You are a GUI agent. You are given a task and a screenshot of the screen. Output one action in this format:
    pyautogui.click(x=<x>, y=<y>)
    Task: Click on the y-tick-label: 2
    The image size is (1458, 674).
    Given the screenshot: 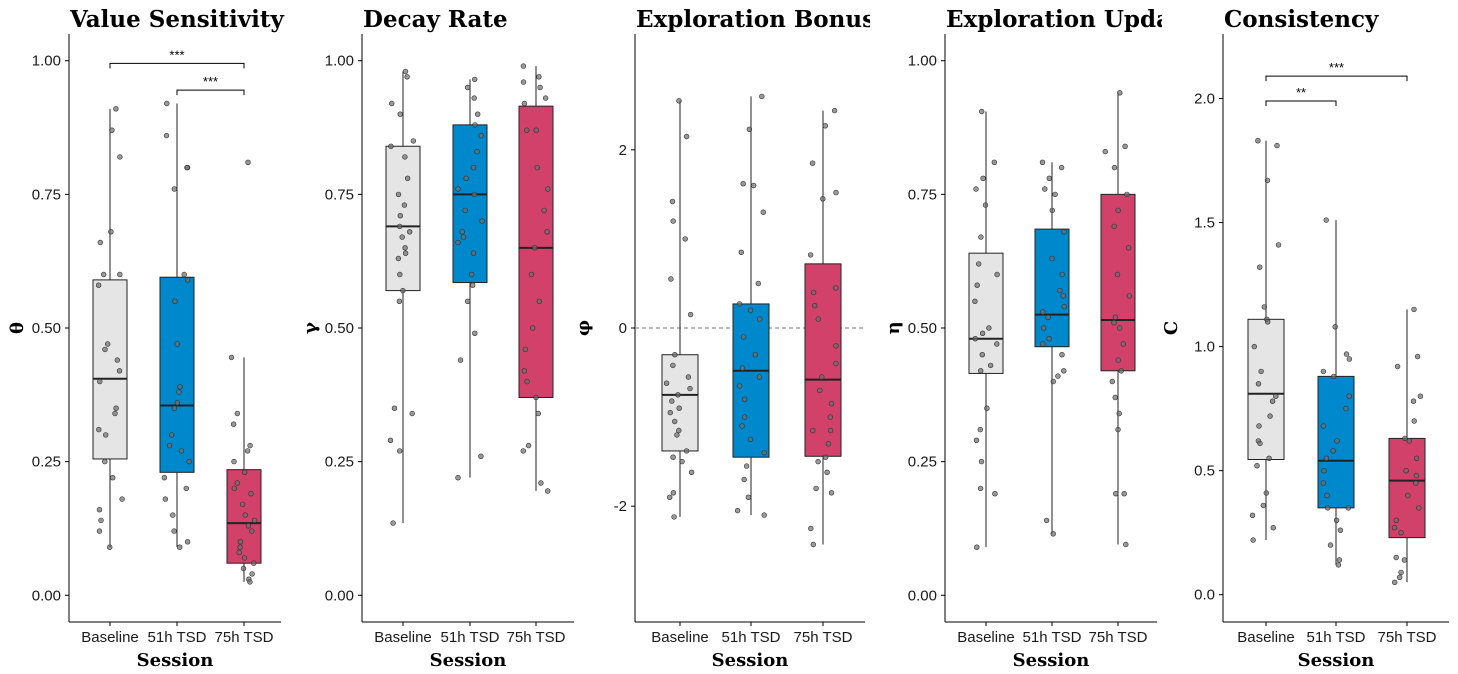 What is the action you would take?
    pyautogui.click(x=623, y=150)
    